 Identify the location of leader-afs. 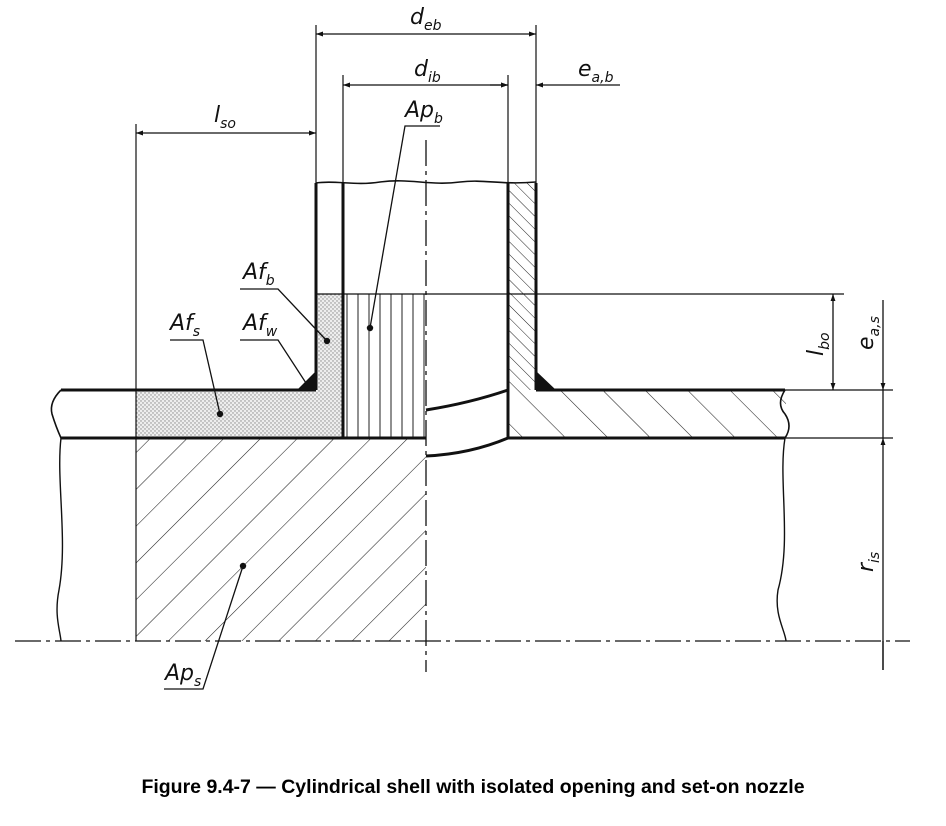
(195, 377).